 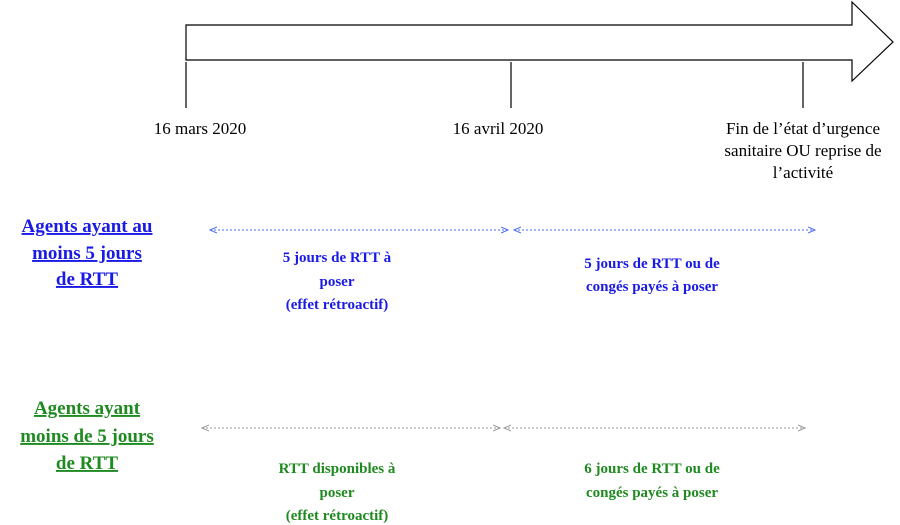 I want to click on row-label: Agents ayant au, so click(x=87, y=226).